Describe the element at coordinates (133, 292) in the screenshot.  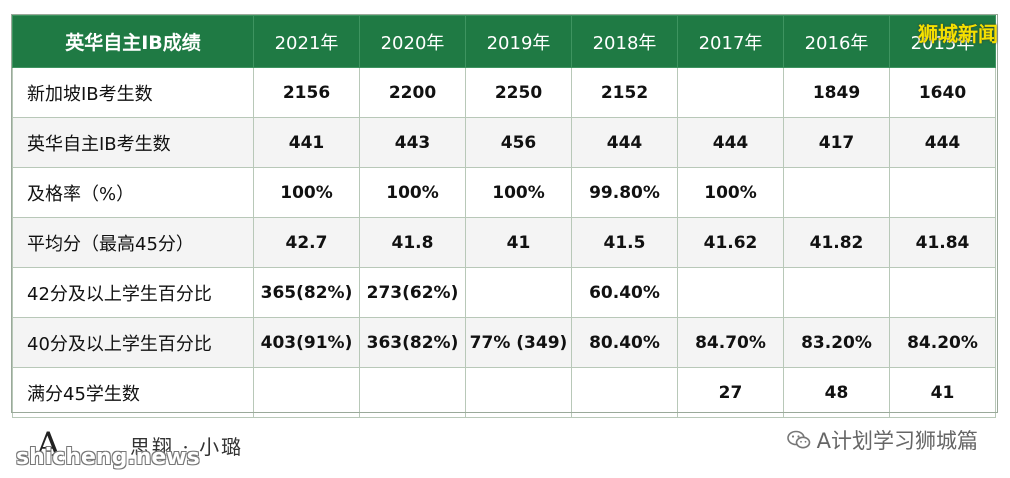
I see `row-label: 42分及以上学生百分比` at that location.